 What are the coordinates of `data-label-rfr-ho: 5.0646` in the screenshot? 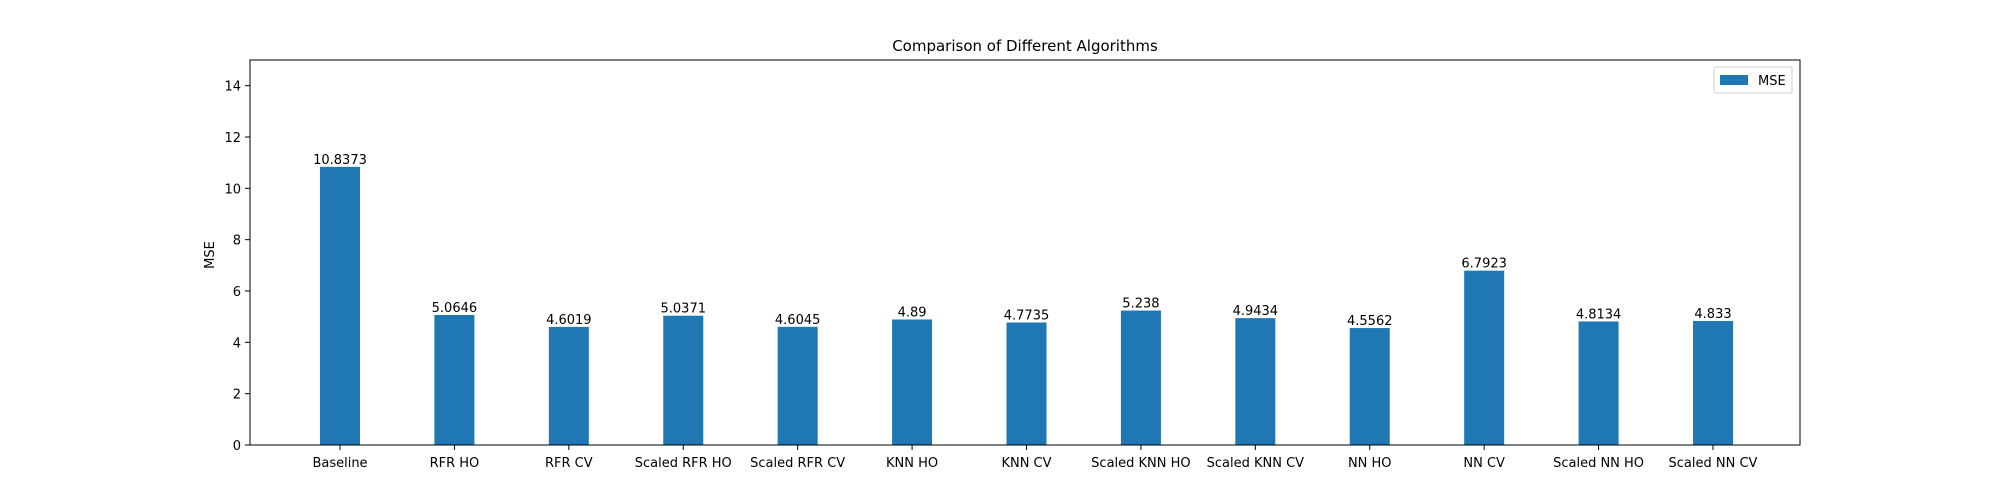 It's located at (455, 308).